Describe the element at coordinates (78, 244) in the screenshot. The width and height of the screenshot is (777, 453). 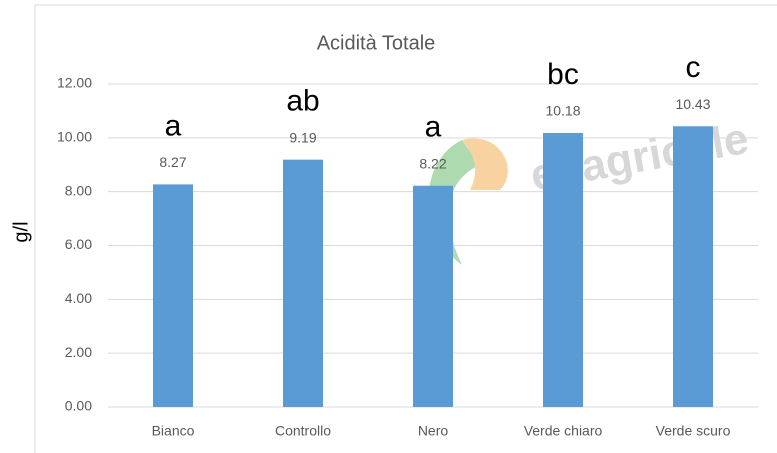
I see `y-tick-label: 6.00` at that location.